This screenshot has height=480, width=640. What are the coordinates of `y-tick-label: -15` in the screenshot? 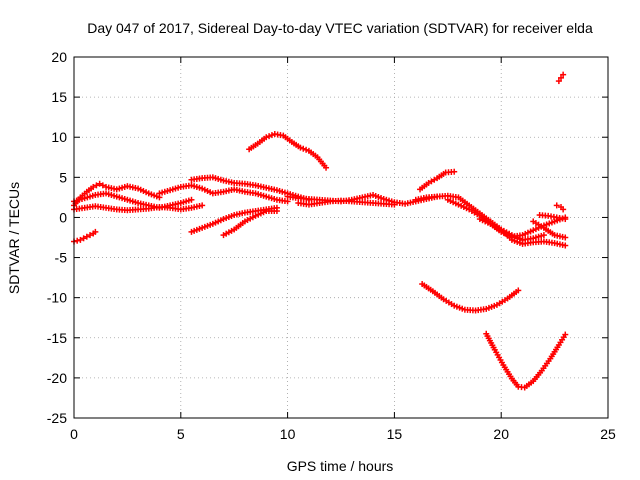 It's located at (57, 338).